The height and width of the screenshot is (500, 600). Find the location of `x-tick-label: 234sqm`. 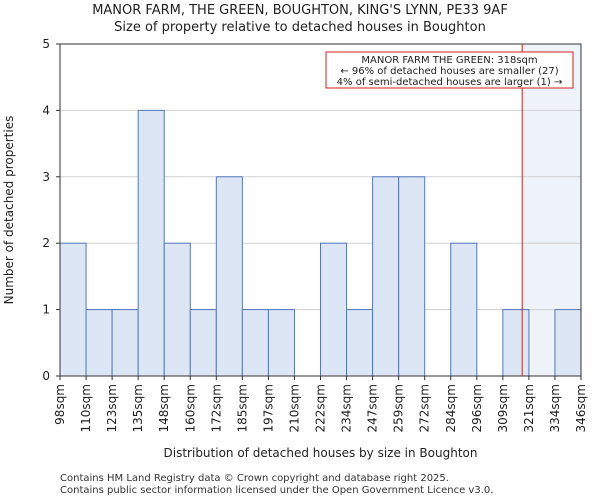

x-tick-label: 234sqm is located at coordinates (347, 408).